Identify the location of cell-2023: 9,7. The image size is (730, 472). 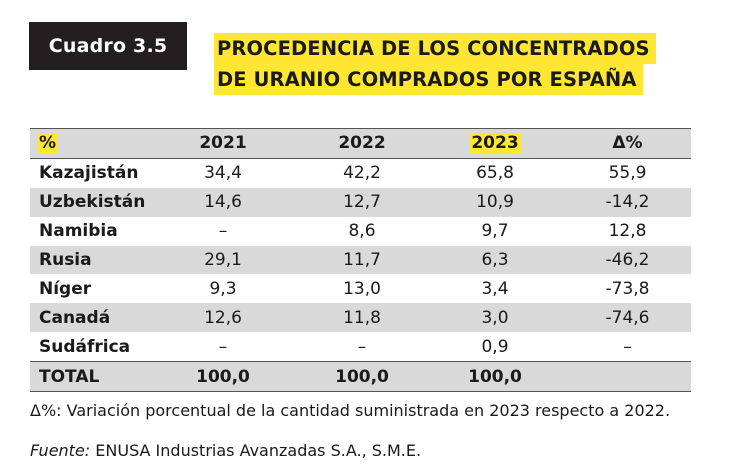
(495, 231).